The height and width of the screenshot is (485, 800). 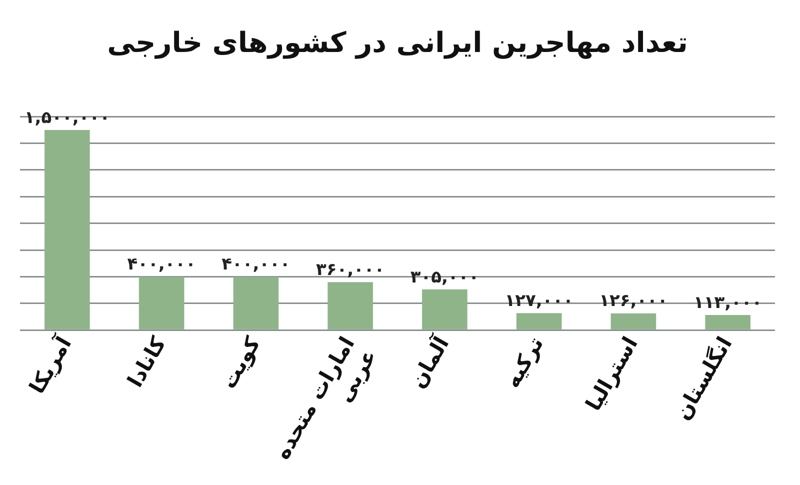 What do you see at coordinates (633, 301) in the screenshot?
I see `data-label: ۱۲۶,۰۰۰` at bounding box center [633, 301].